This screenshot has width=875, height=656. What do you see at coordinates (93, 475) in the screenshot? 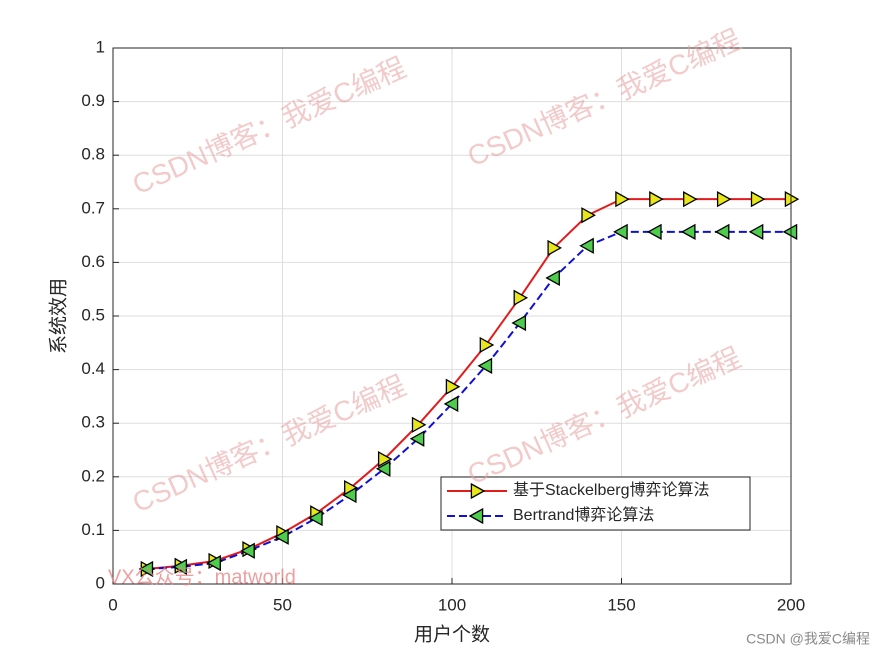
I see `y-tick-label: 0.2` at bounding box center [93, 475].